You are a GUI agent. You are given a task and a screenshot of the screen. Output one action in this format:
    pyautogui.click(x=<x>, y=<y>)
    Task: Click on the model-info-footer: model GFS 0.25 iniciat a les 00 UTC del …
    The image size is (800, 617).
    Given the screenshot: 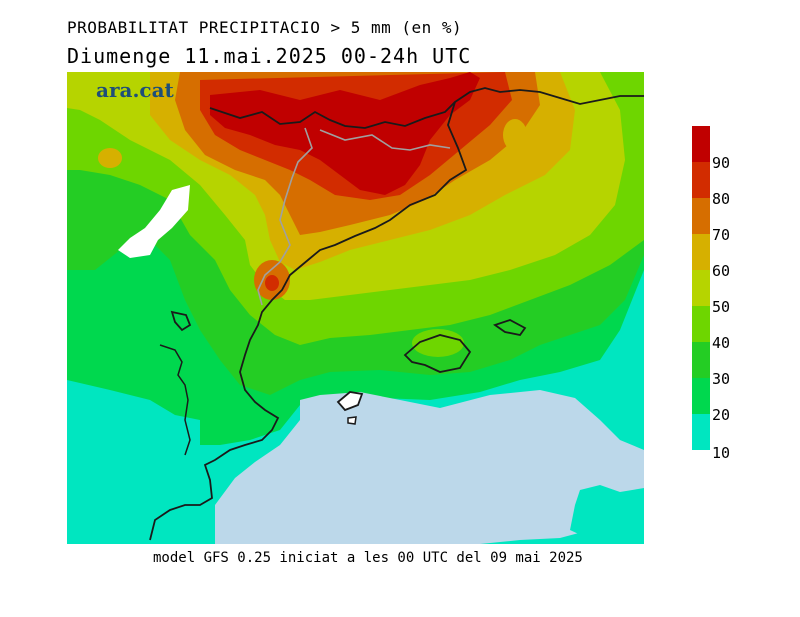 What is the action you would take?
    pyautogui.click(x=368, y=558)
    